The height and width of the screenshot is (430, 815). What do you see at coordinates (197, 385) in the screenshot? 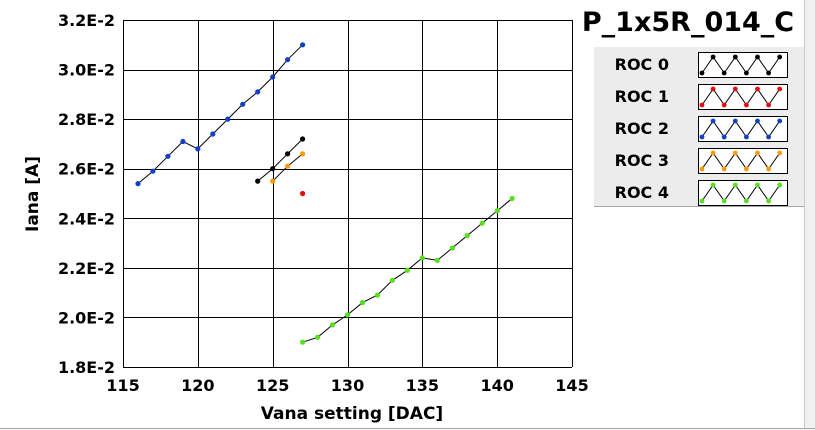
I see `x-tick-label: 120` at bounding box center [197, 385].